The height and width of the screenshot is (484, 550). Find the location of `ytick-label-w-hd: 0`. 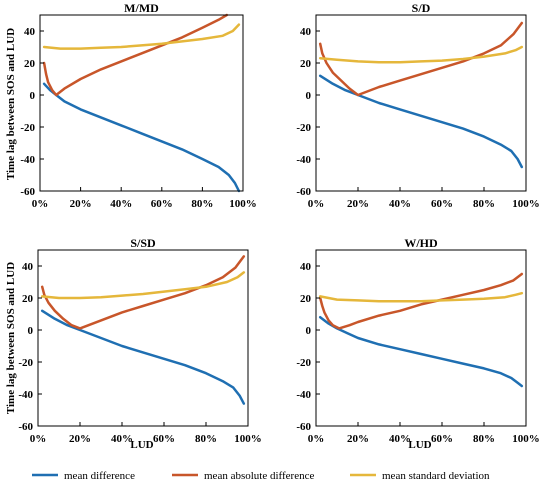

ytick-label-w-hd: 0 is located at coordinates (309, 331).